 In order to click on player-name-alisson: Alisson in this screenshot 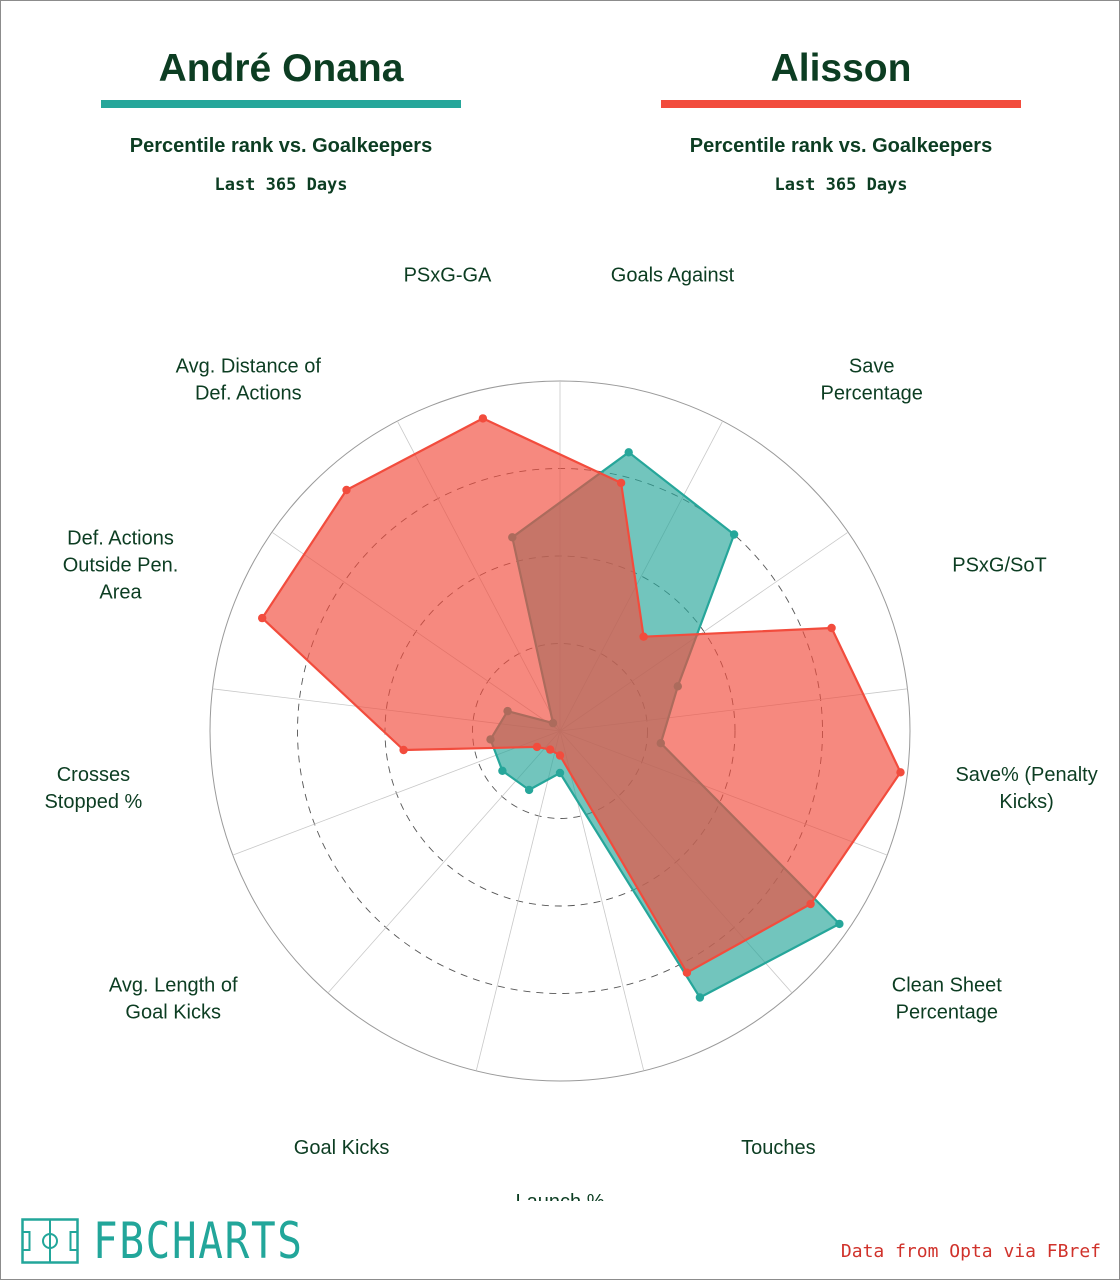, I will do `click(841, 68)`.